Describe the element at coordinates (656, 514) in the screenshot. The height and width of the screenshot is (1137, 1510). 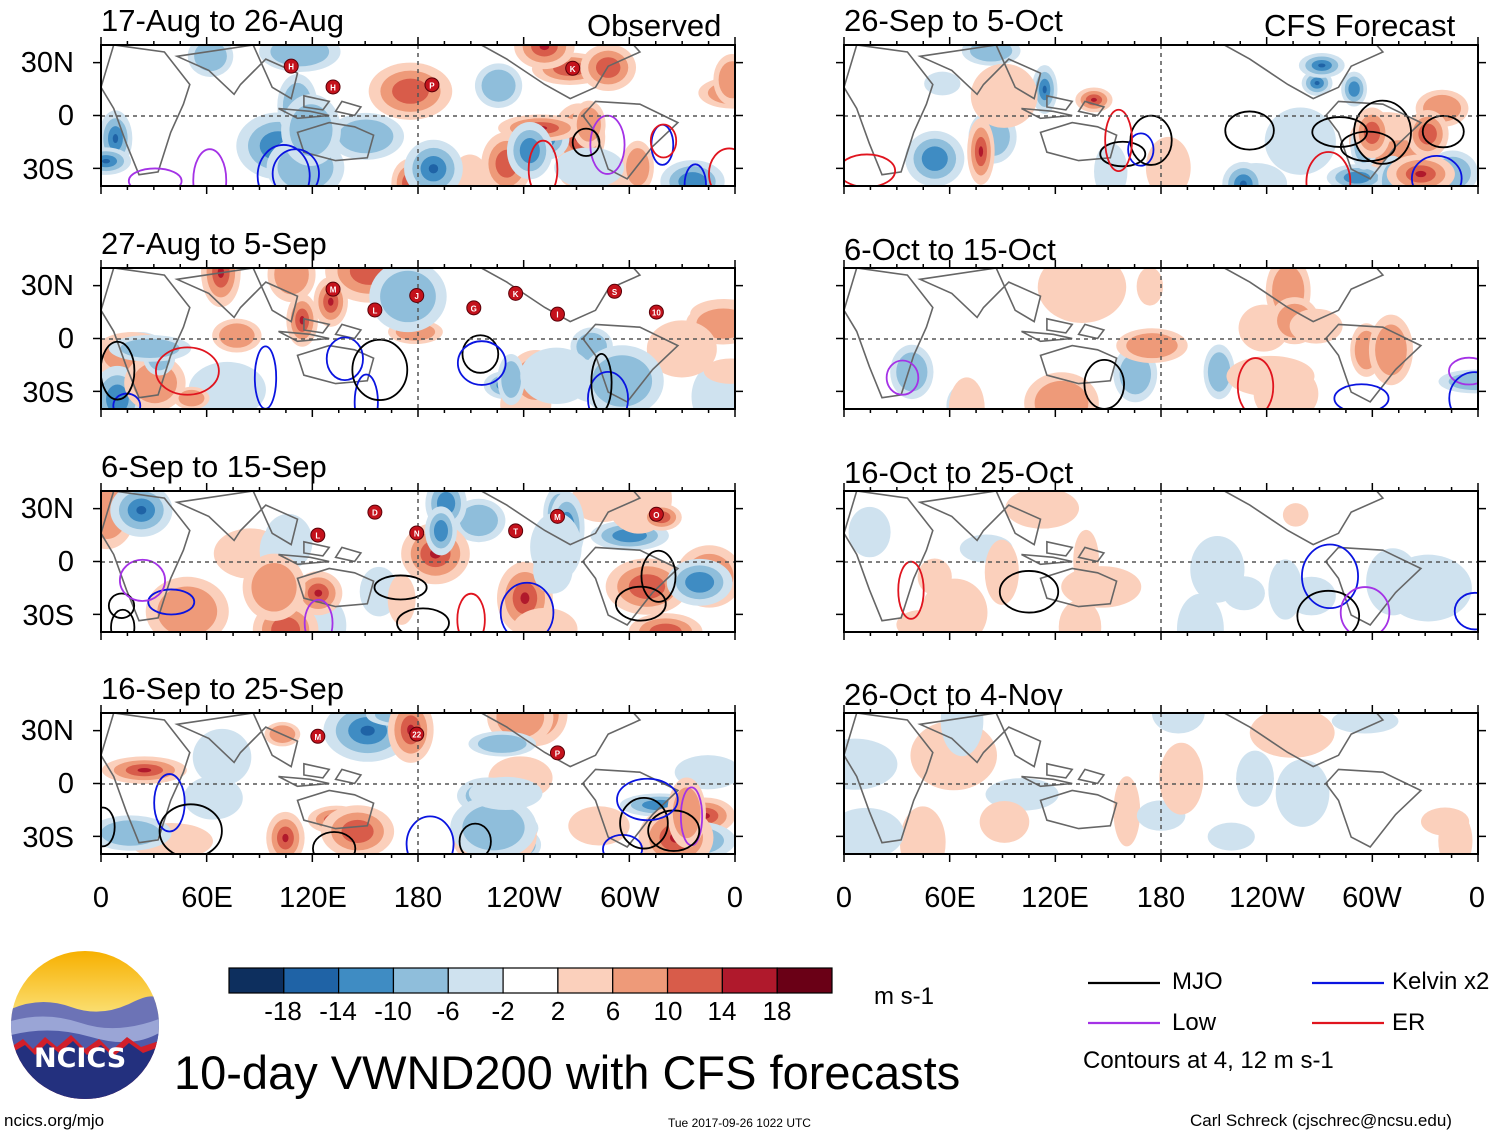
I see `storm-marker: O` at that location.